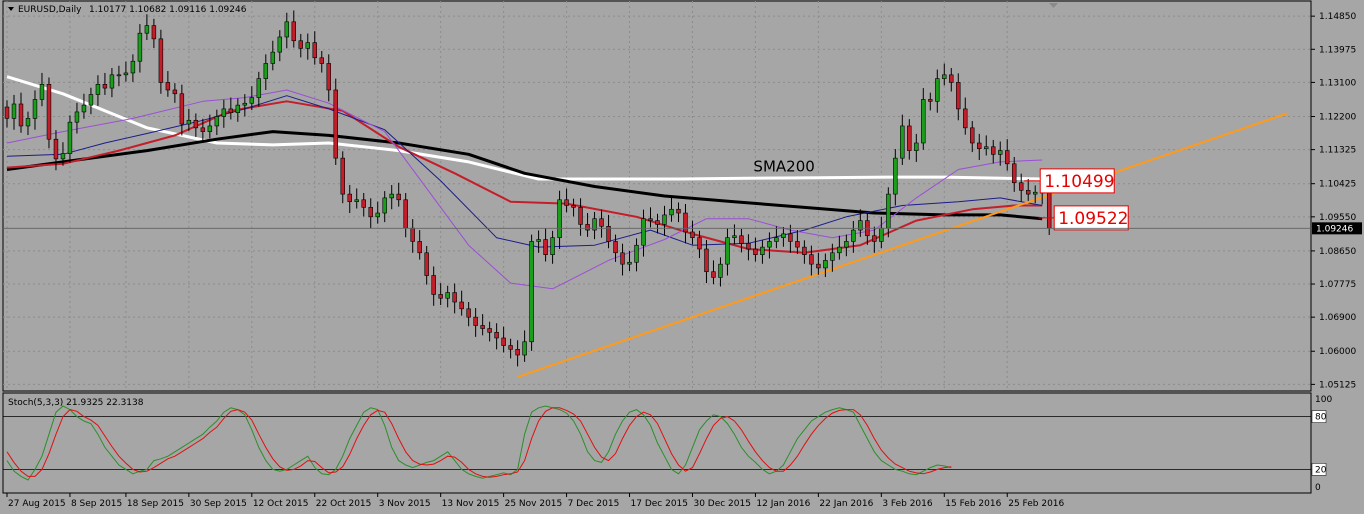 The height and width of the screenshot is (514, 1364). I want to click on price-tick-label: 1.08650, so click(1337, 252).